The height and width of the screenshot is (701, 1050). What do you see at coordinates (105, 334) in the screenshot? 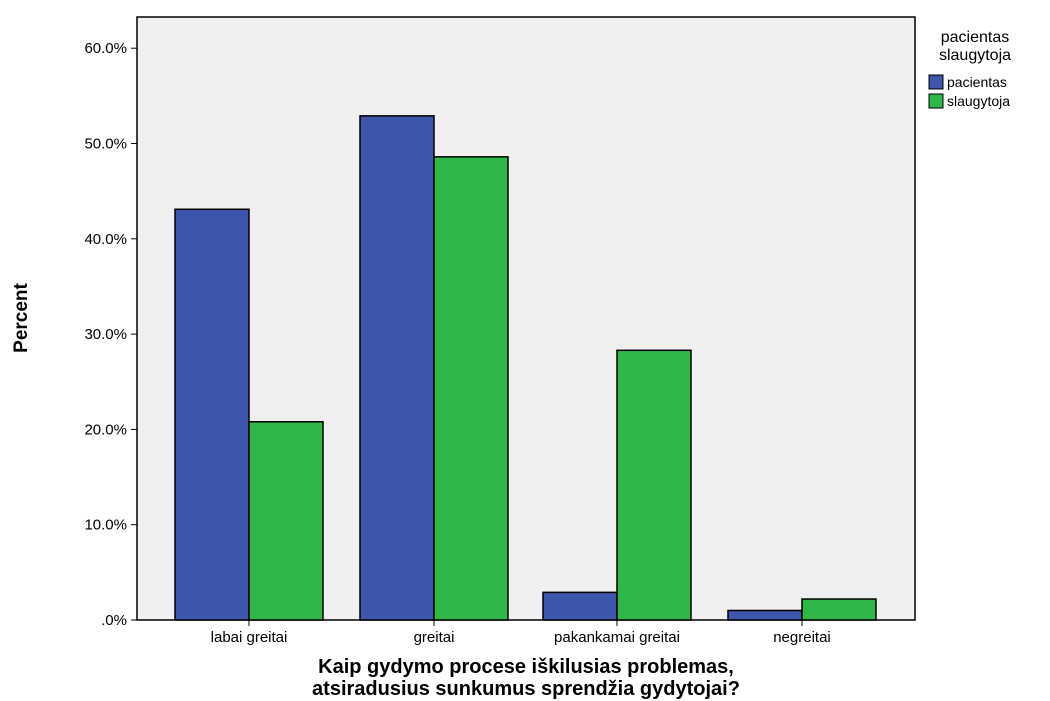
I see `y-tick-label: 30.0%` at bounding box center [105, 334].